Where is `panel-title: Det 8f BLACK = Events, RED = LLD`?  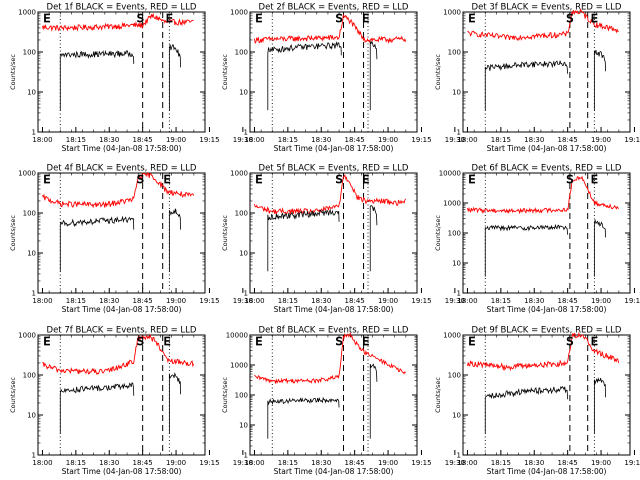 panel-title: Det 8f BLACK = Events, RED = LLD is located at coordinates (334, 331).